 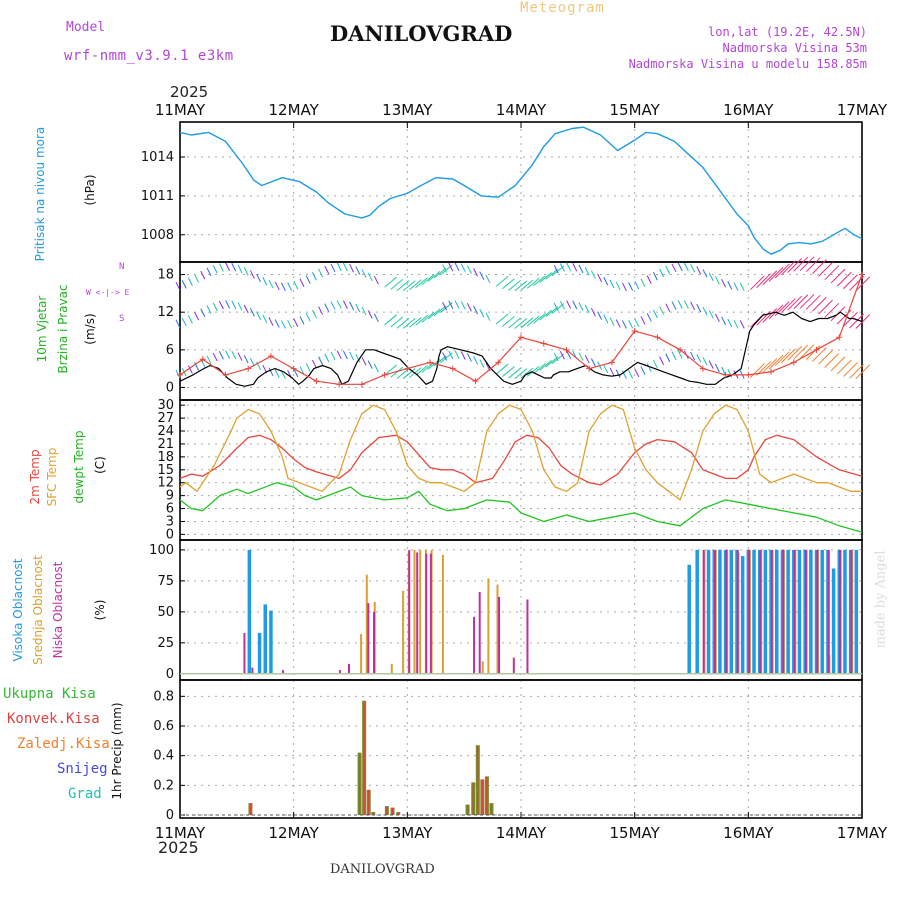 I want to click on precip-ytick-label: 0.8, so click(x=163, y=696).